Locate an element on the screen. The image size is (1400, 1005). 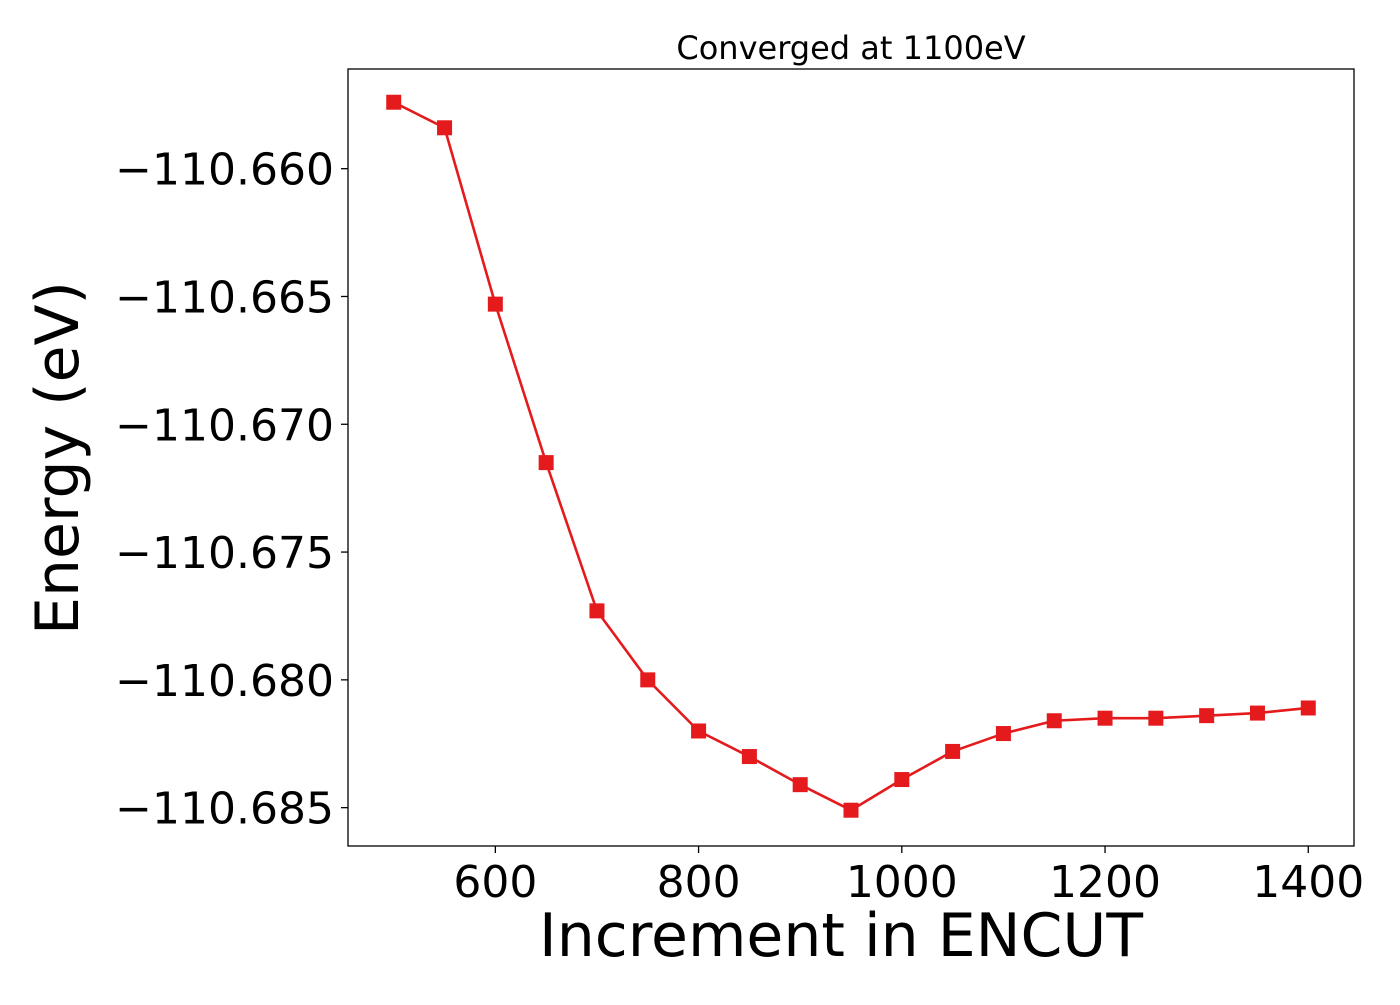
y-tick-label: −110.670 is located at coordinates (224, 425).